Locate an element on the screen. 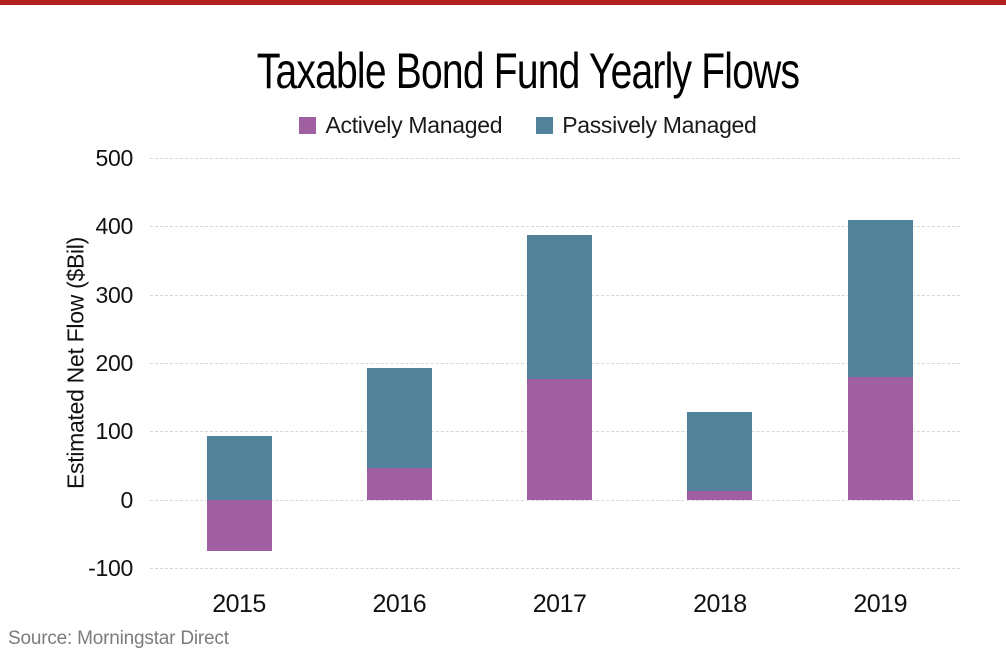 This screenshot has width=1006, height=665. x-tick-label-2015: 2015 is located at coordinates (239, 604).